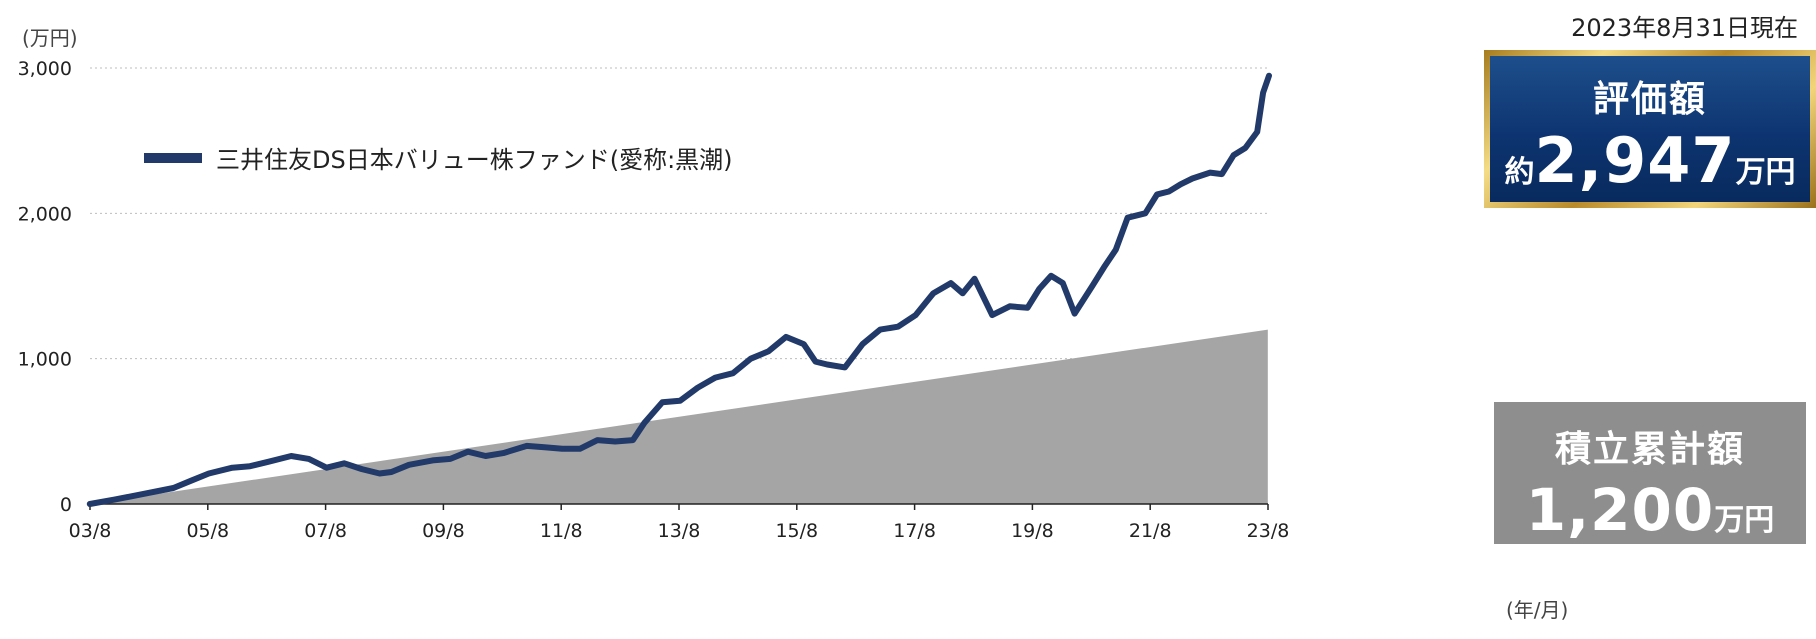 The image size is (1816, 639). I want to click on cumulative-title: 積立累計額, so click(1649, 449).